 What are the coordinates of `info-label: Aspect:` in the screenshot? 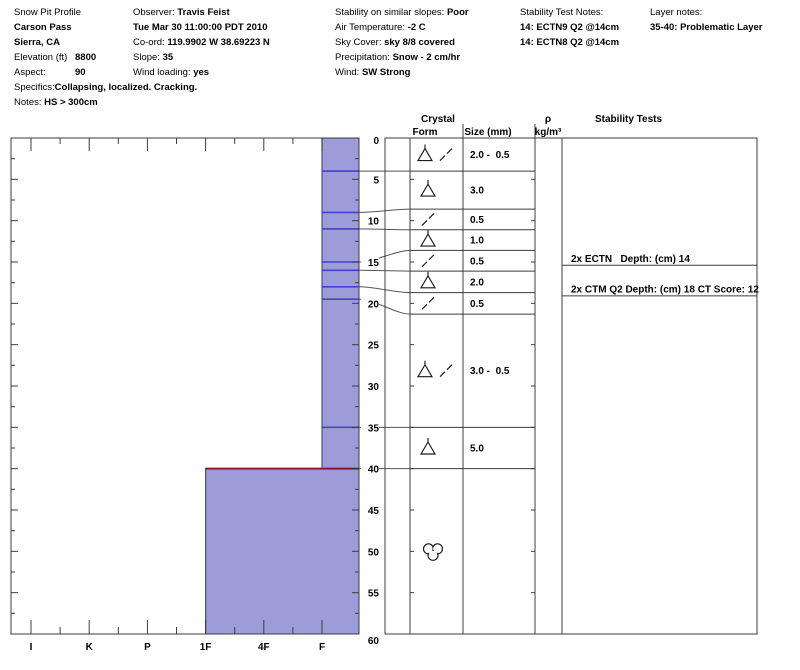 It's located at (30, 72).